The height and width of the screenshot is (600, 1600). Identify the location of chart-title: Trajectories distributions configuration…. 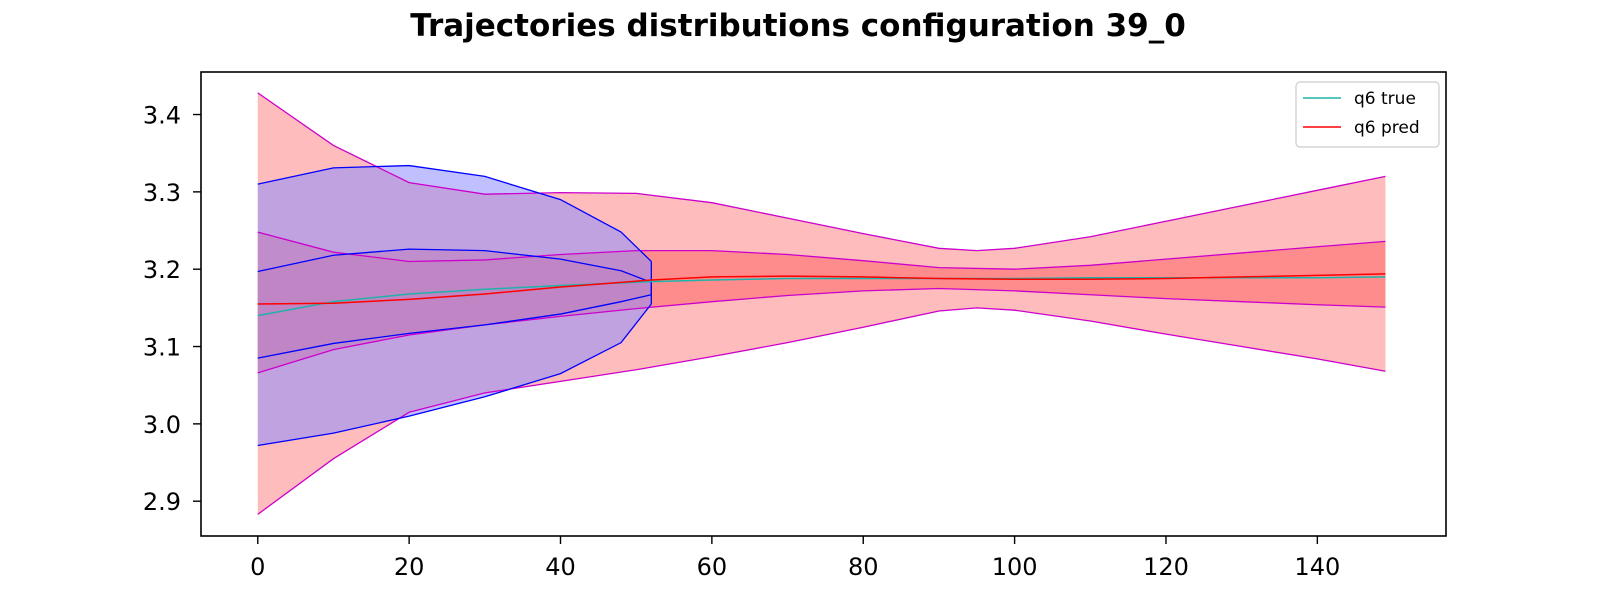
(798, 26).